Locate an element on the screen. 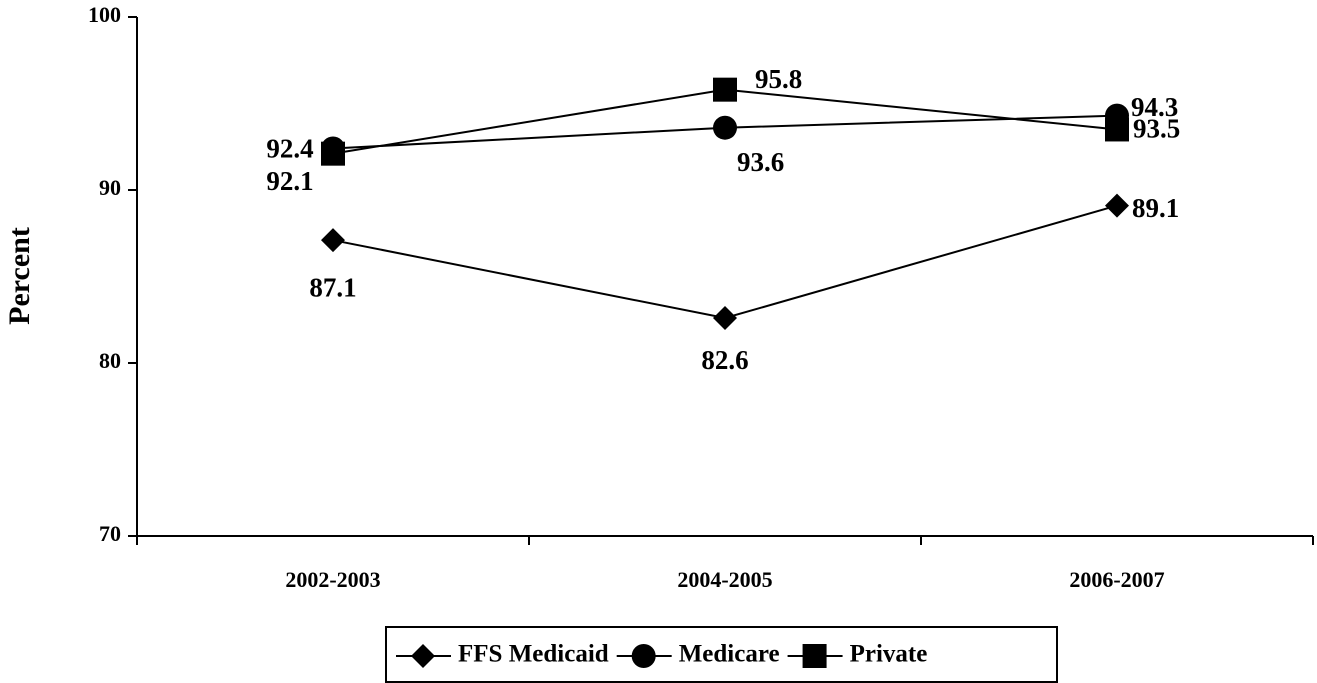 The image size is (1317, 683). y-tick-label: 80 is located at coordinates (110, 360).